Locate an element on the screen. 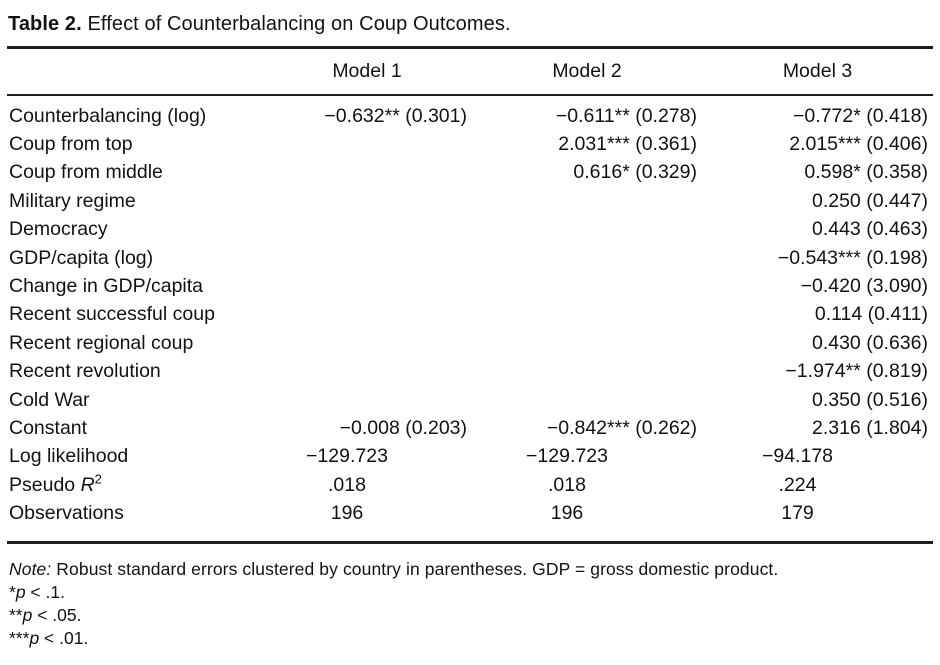 The width and height of the screenshot is (940, 665). table-row: Military regime 0.250 (0.447) is located at coordinates (470, 201).